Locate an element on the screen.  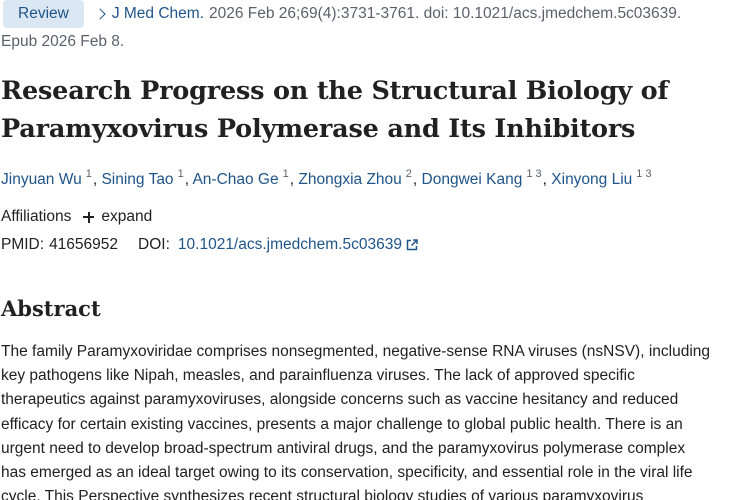
pmid-label: PMID: is located at coordinates (23, 244).